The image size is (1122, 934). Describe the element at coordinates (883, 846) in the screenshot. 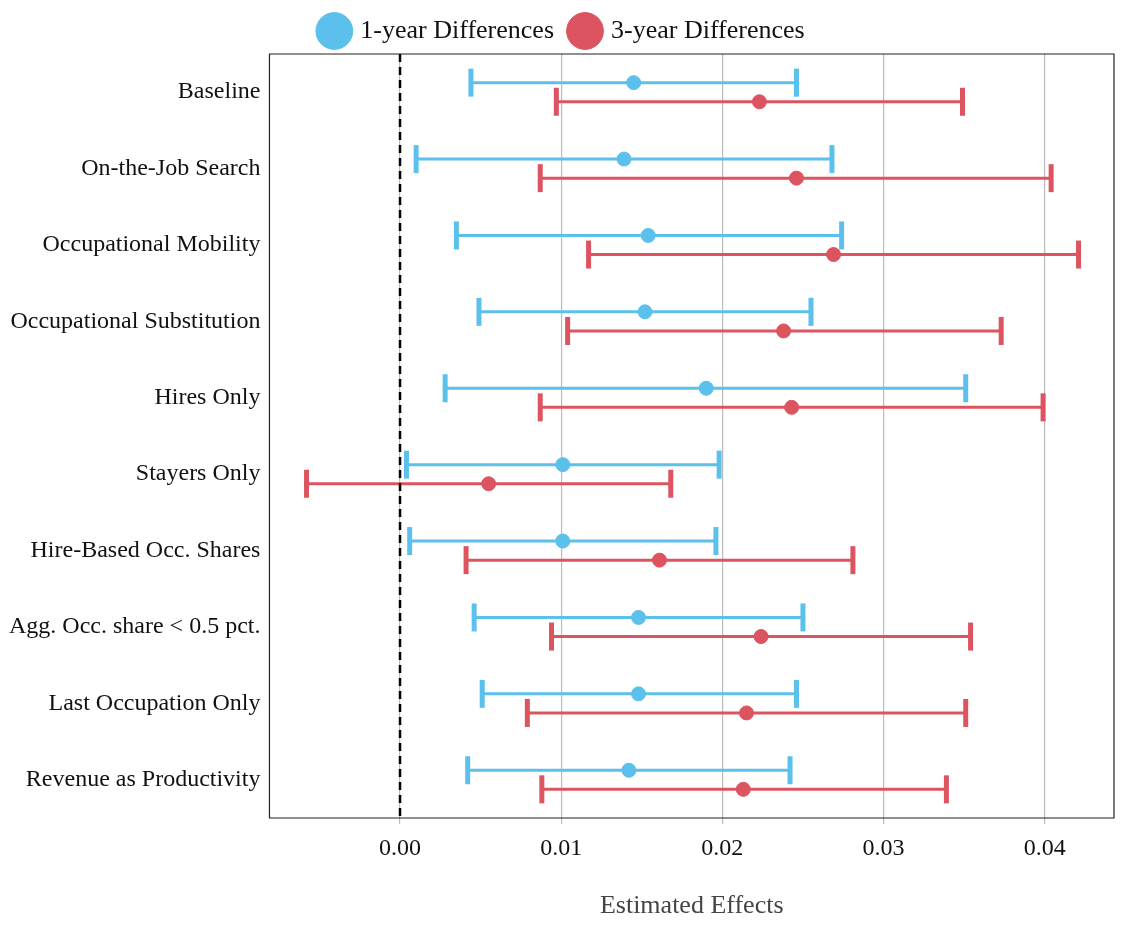

I see `x-tick-label: 0.03` at that location.